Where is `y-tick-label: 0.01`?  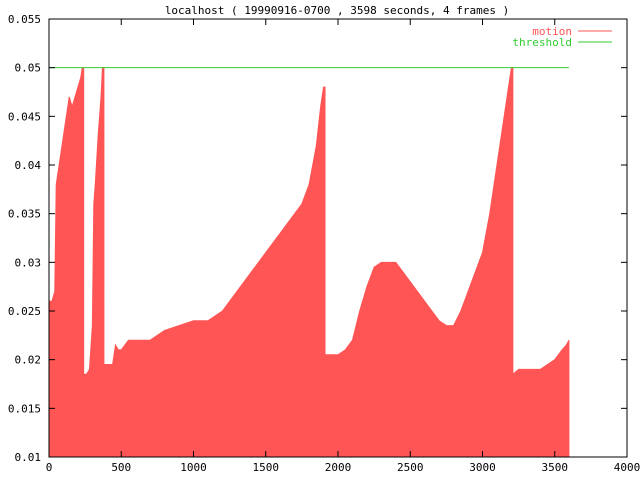
y-tick-label: 0.01 is located at coordinates (28, 457).